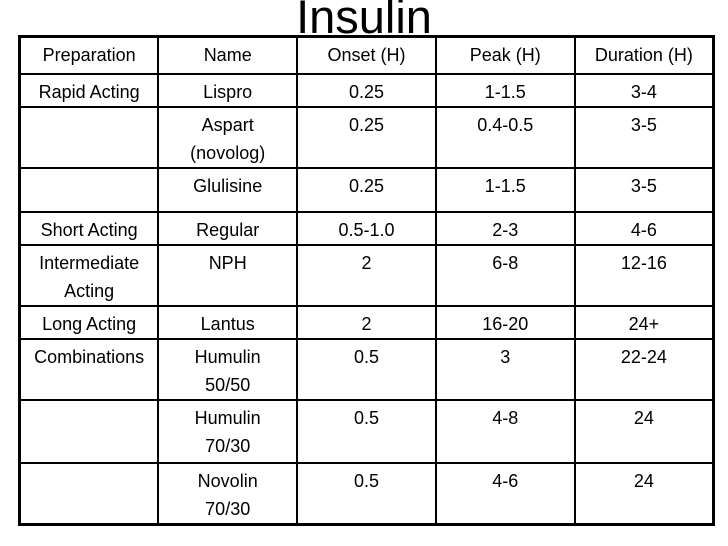 The width and height of the screenshot is (728, 546). What do you see at coordinates (228, 228) in the screenshot?
I see `cell-name: Regular` at bounding box center [228, 228].